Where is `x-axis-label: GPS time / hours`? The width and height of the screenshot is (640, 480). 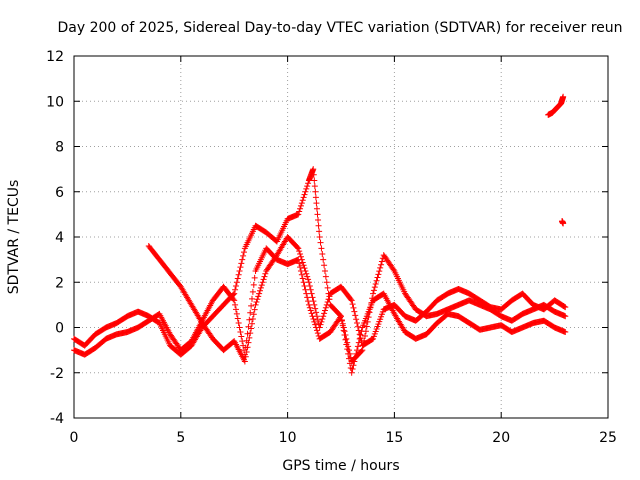 x-axis-label: GPS time / hours is located at coordinates (340, 466).